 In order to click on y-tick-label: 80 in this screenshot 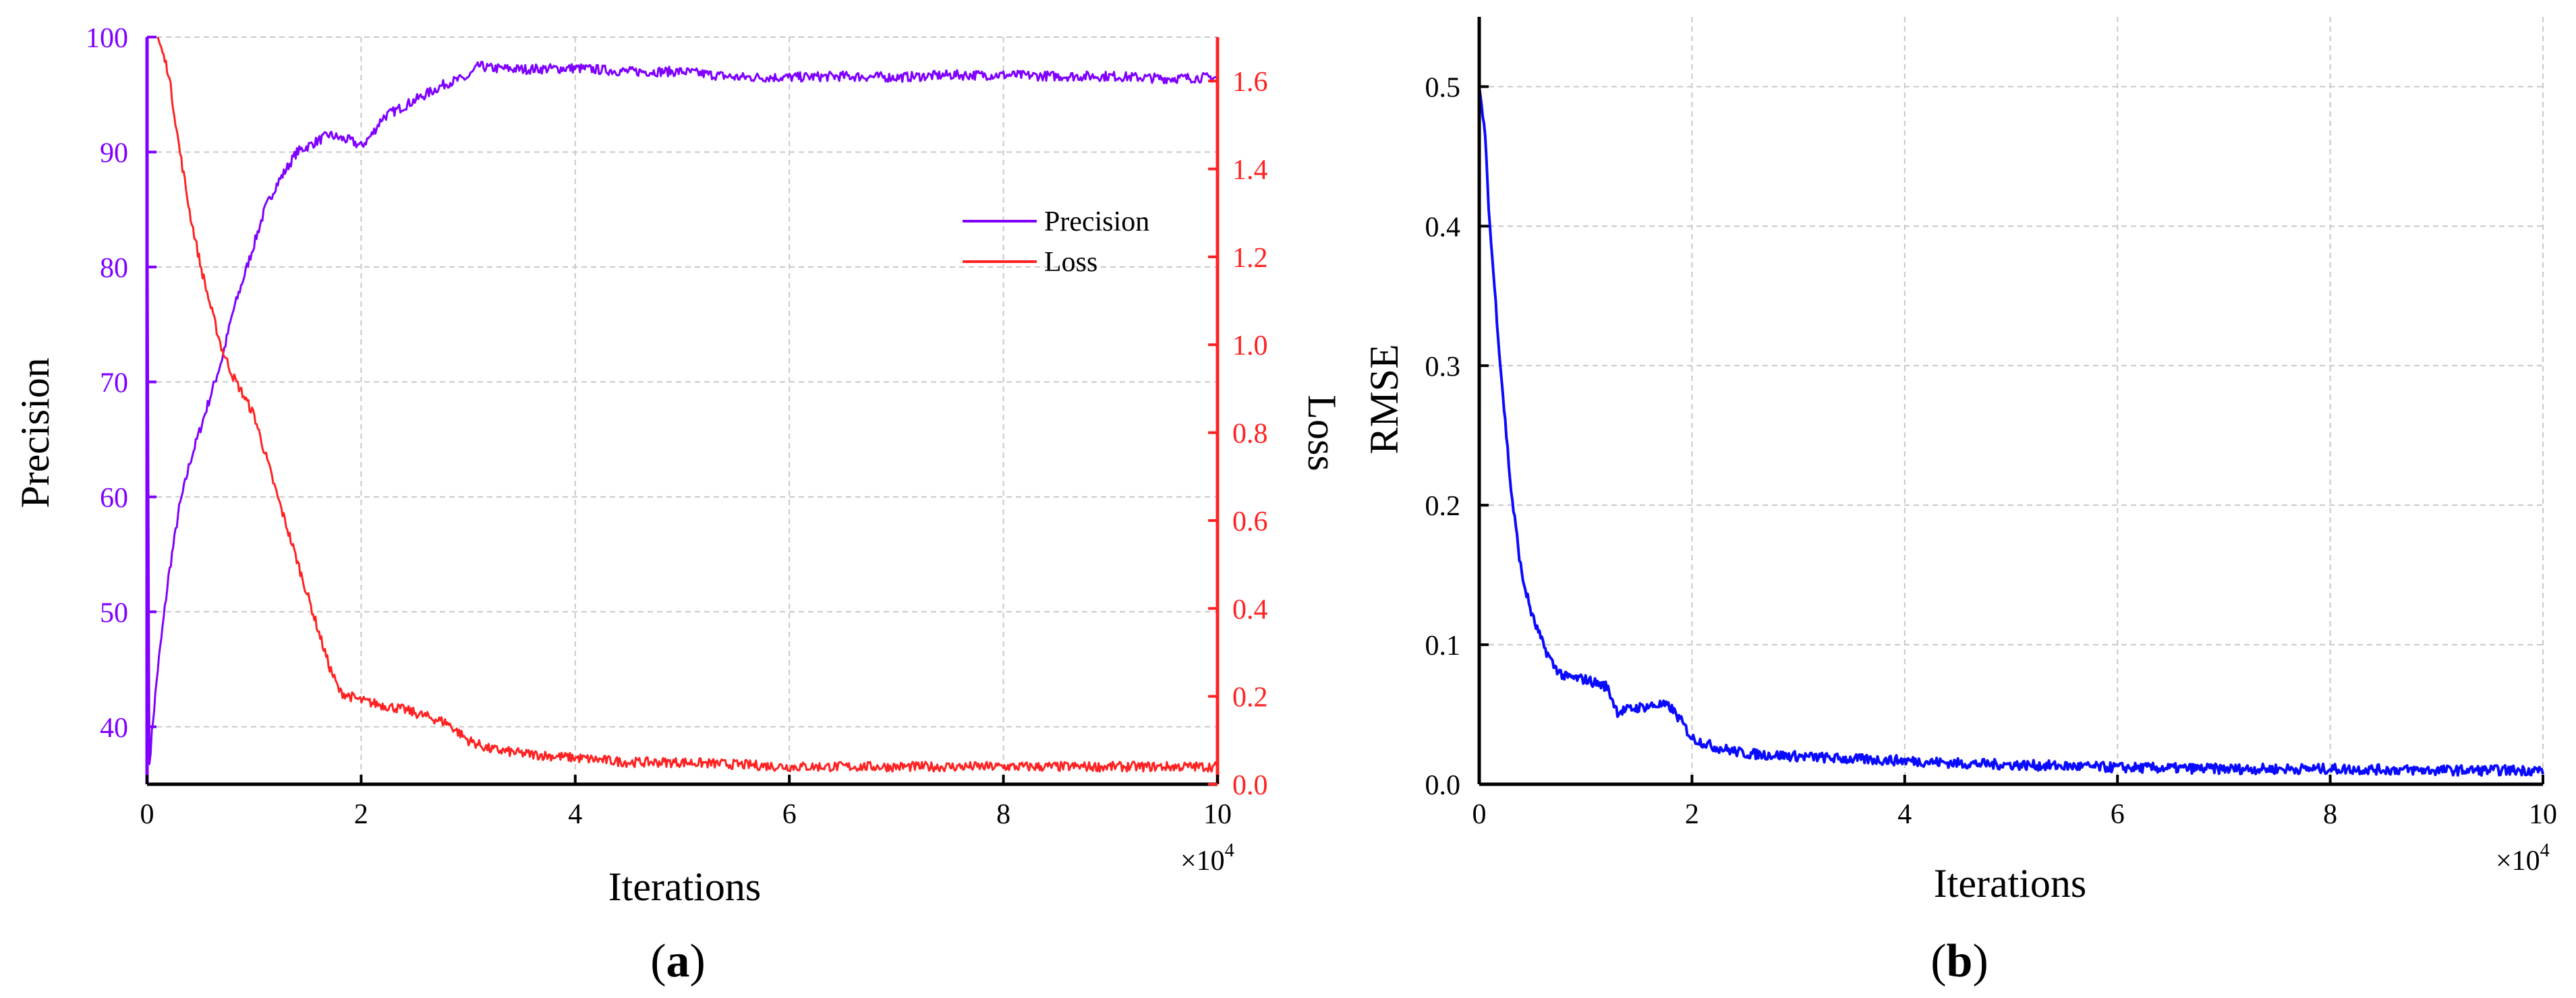, I will do `click(114, 268)`.